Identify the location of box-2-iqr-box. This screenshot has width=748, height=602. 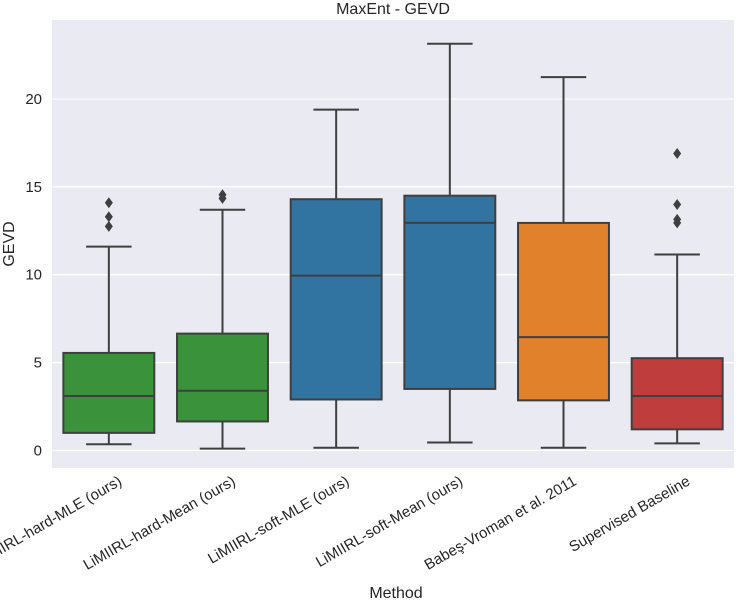
(222, 377).